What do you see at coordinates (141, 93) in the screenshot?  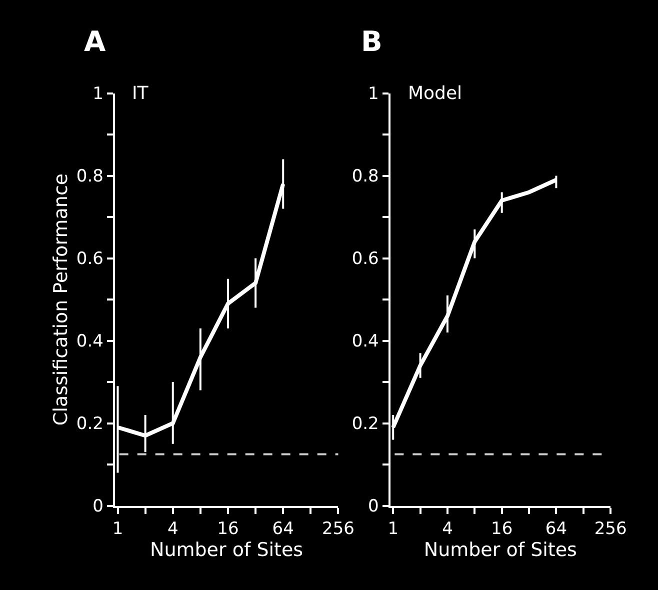 I see `text: IT` at bounding box center [141, 93].